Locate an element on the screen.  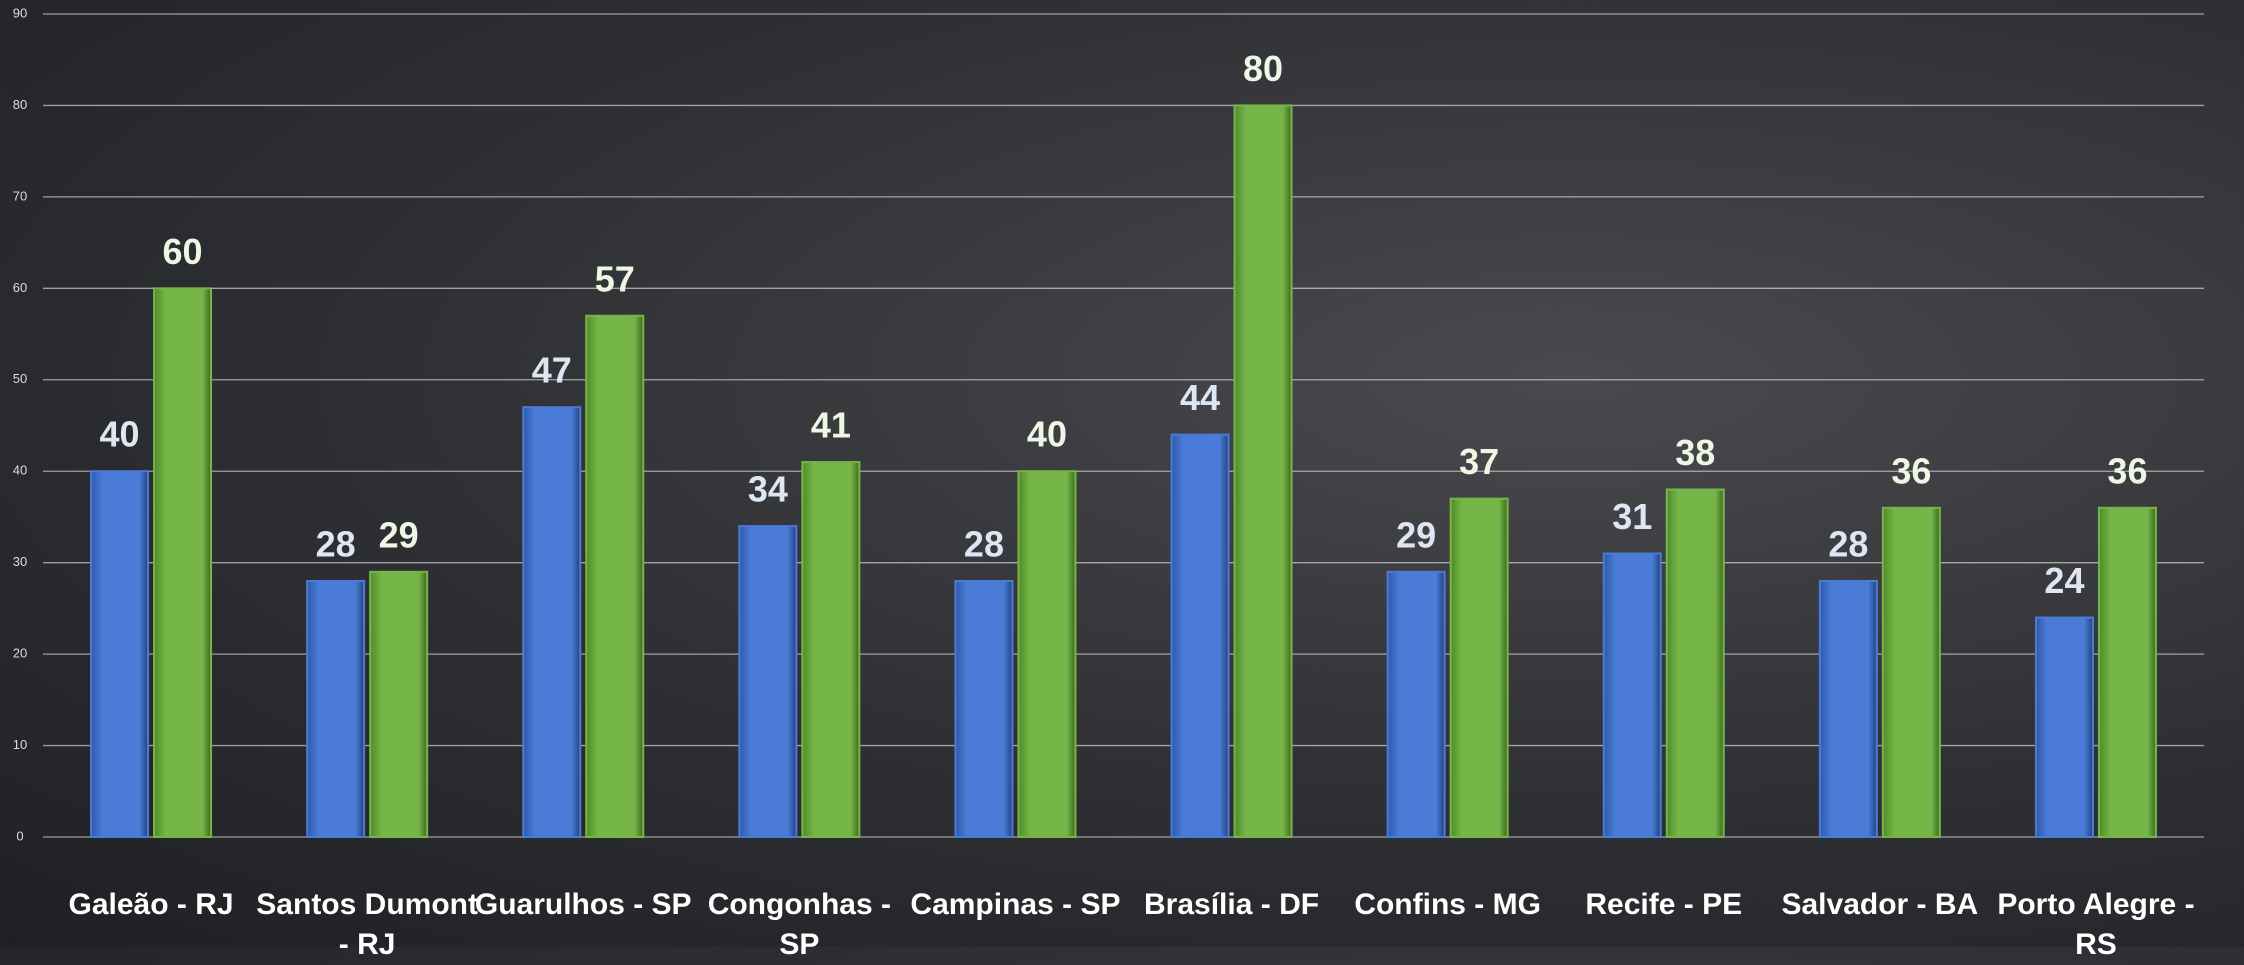
data-label: 38 is located at coordinates (1695, 452).